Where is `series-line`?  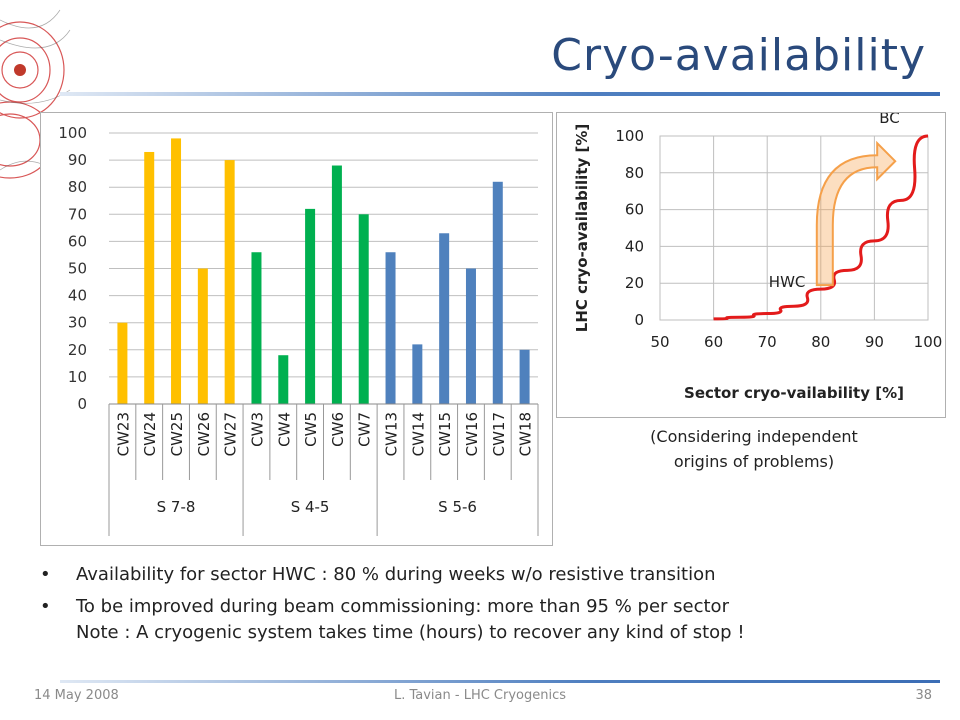
series-line is located at coordinates (821, 227).